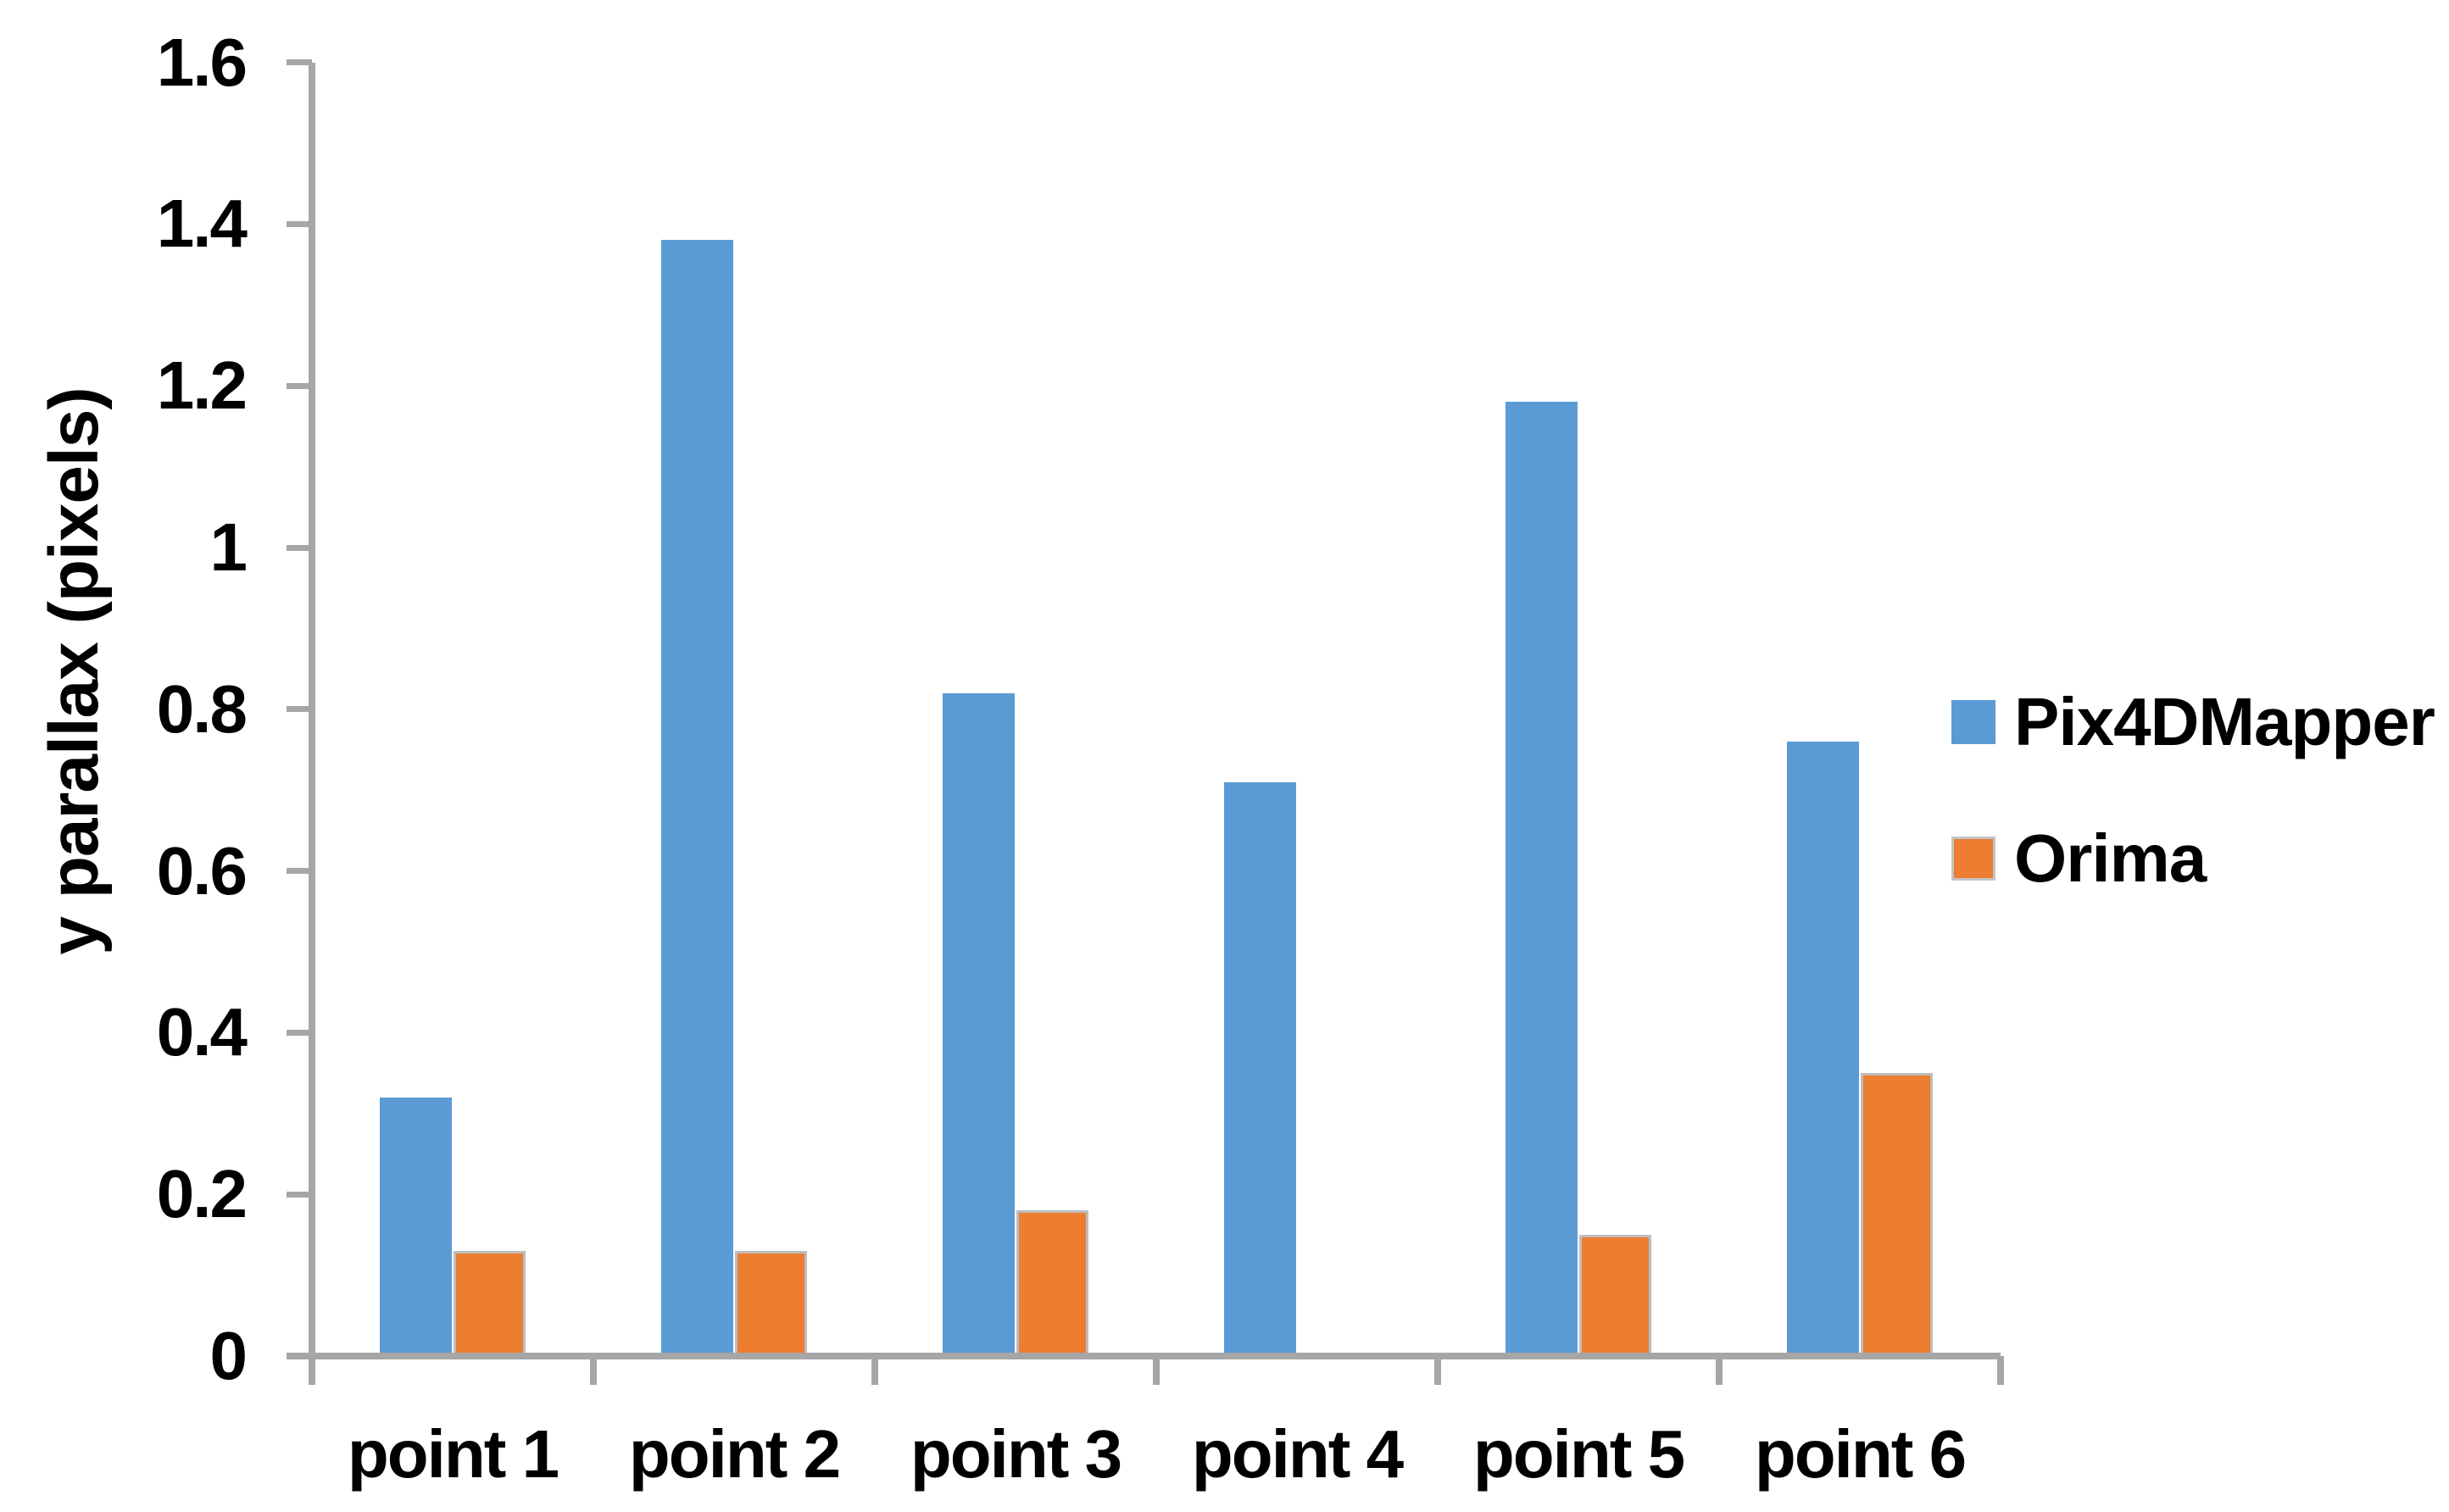 This screenshot has height=1512, width=2449. Describe the element at coordinates (202, 224) in the screenshot. I see `y-tick-label: 1.4` at that location.